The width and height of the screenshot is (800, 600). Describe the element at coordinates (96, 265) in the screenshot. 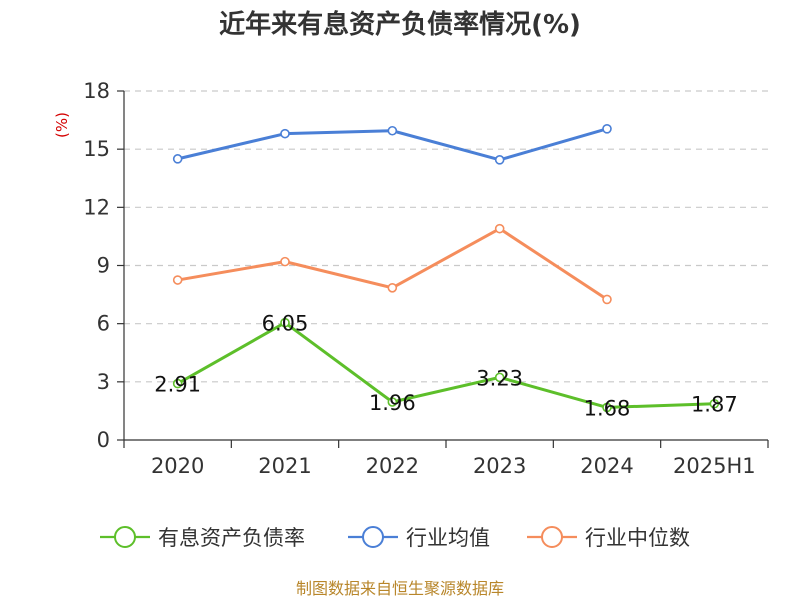

I see `y-tick-labels: 0 3 6 9 12 15 18` at that location.